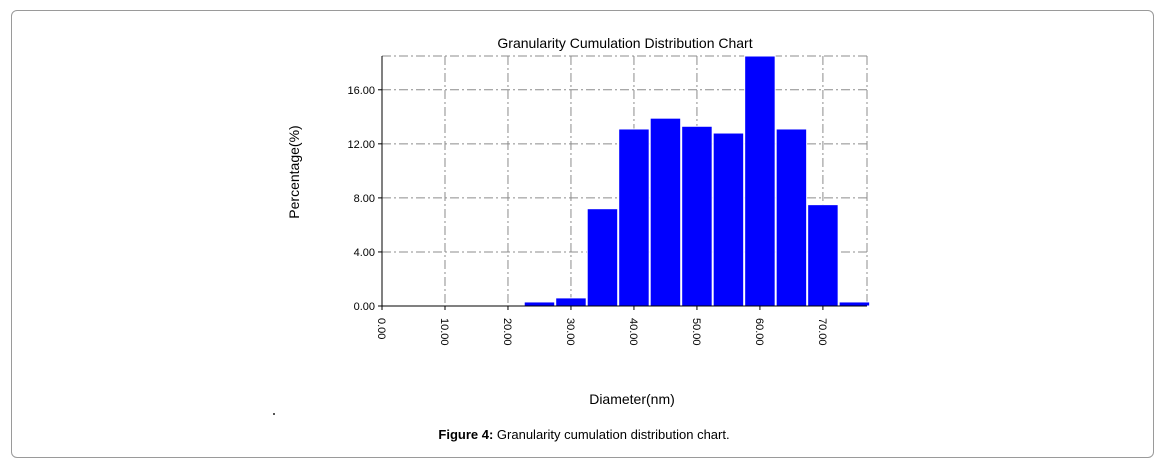 The width and height of the screenshot is (1168, 467). Describe the element at coordinates (361, 145) in the screenshot. I see `y-tick-label: 12.00` at that location.